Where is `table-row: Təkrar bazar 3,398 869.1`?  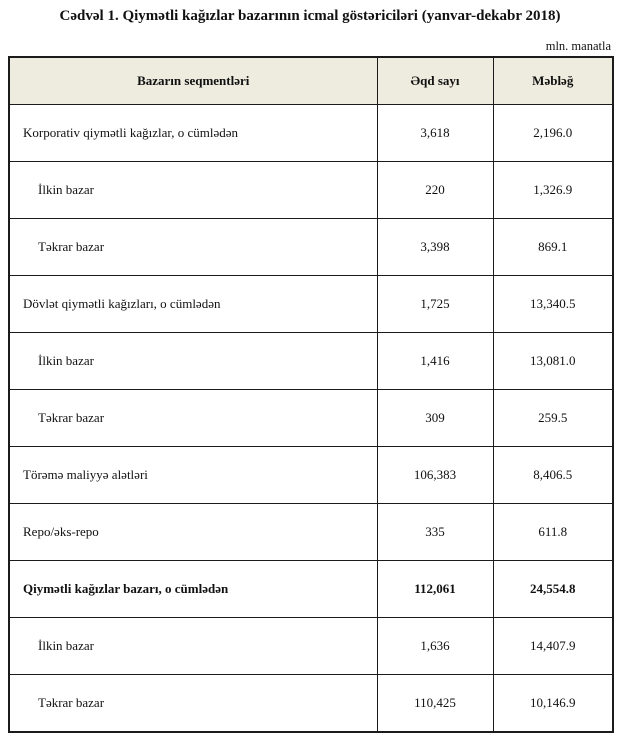
table-row: Təkrar bazar 3,398 869.1 is located at coordinates (311, 247).